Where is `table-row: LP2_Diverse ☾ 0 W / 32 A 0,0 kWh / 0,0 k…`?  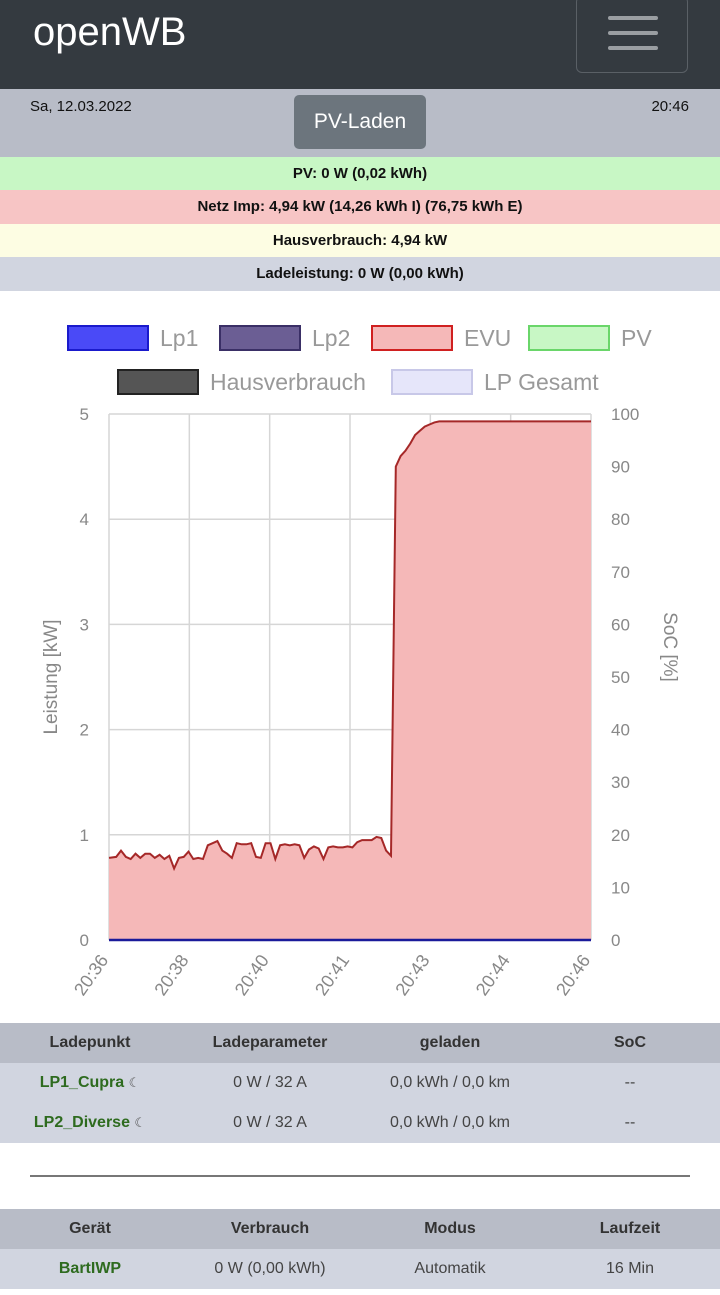 table-row: LP2_Diverse ☾ 0 W / 32 A 0,0 kWh / 0,0 k… is located at coordinates (360, 1123).